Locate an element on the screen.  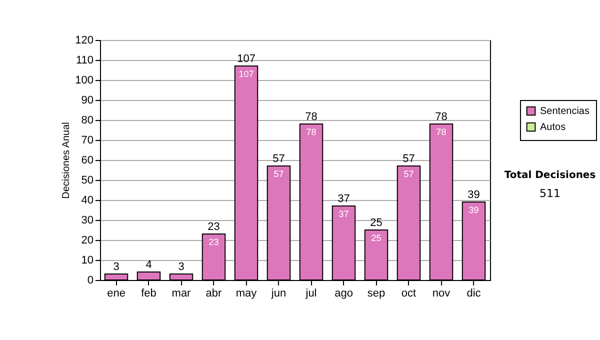
y-tick-label: 50 is located at coordinates (87, 180).